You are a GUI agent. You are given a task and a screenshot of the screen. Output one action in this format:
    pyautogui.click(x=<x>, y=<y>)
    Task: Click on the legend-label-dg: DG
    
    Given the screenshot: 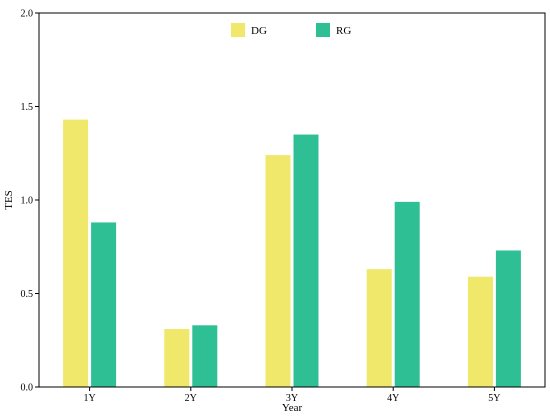 What is the action you would take?
    pyautogui.click(x=259, y=31)
    